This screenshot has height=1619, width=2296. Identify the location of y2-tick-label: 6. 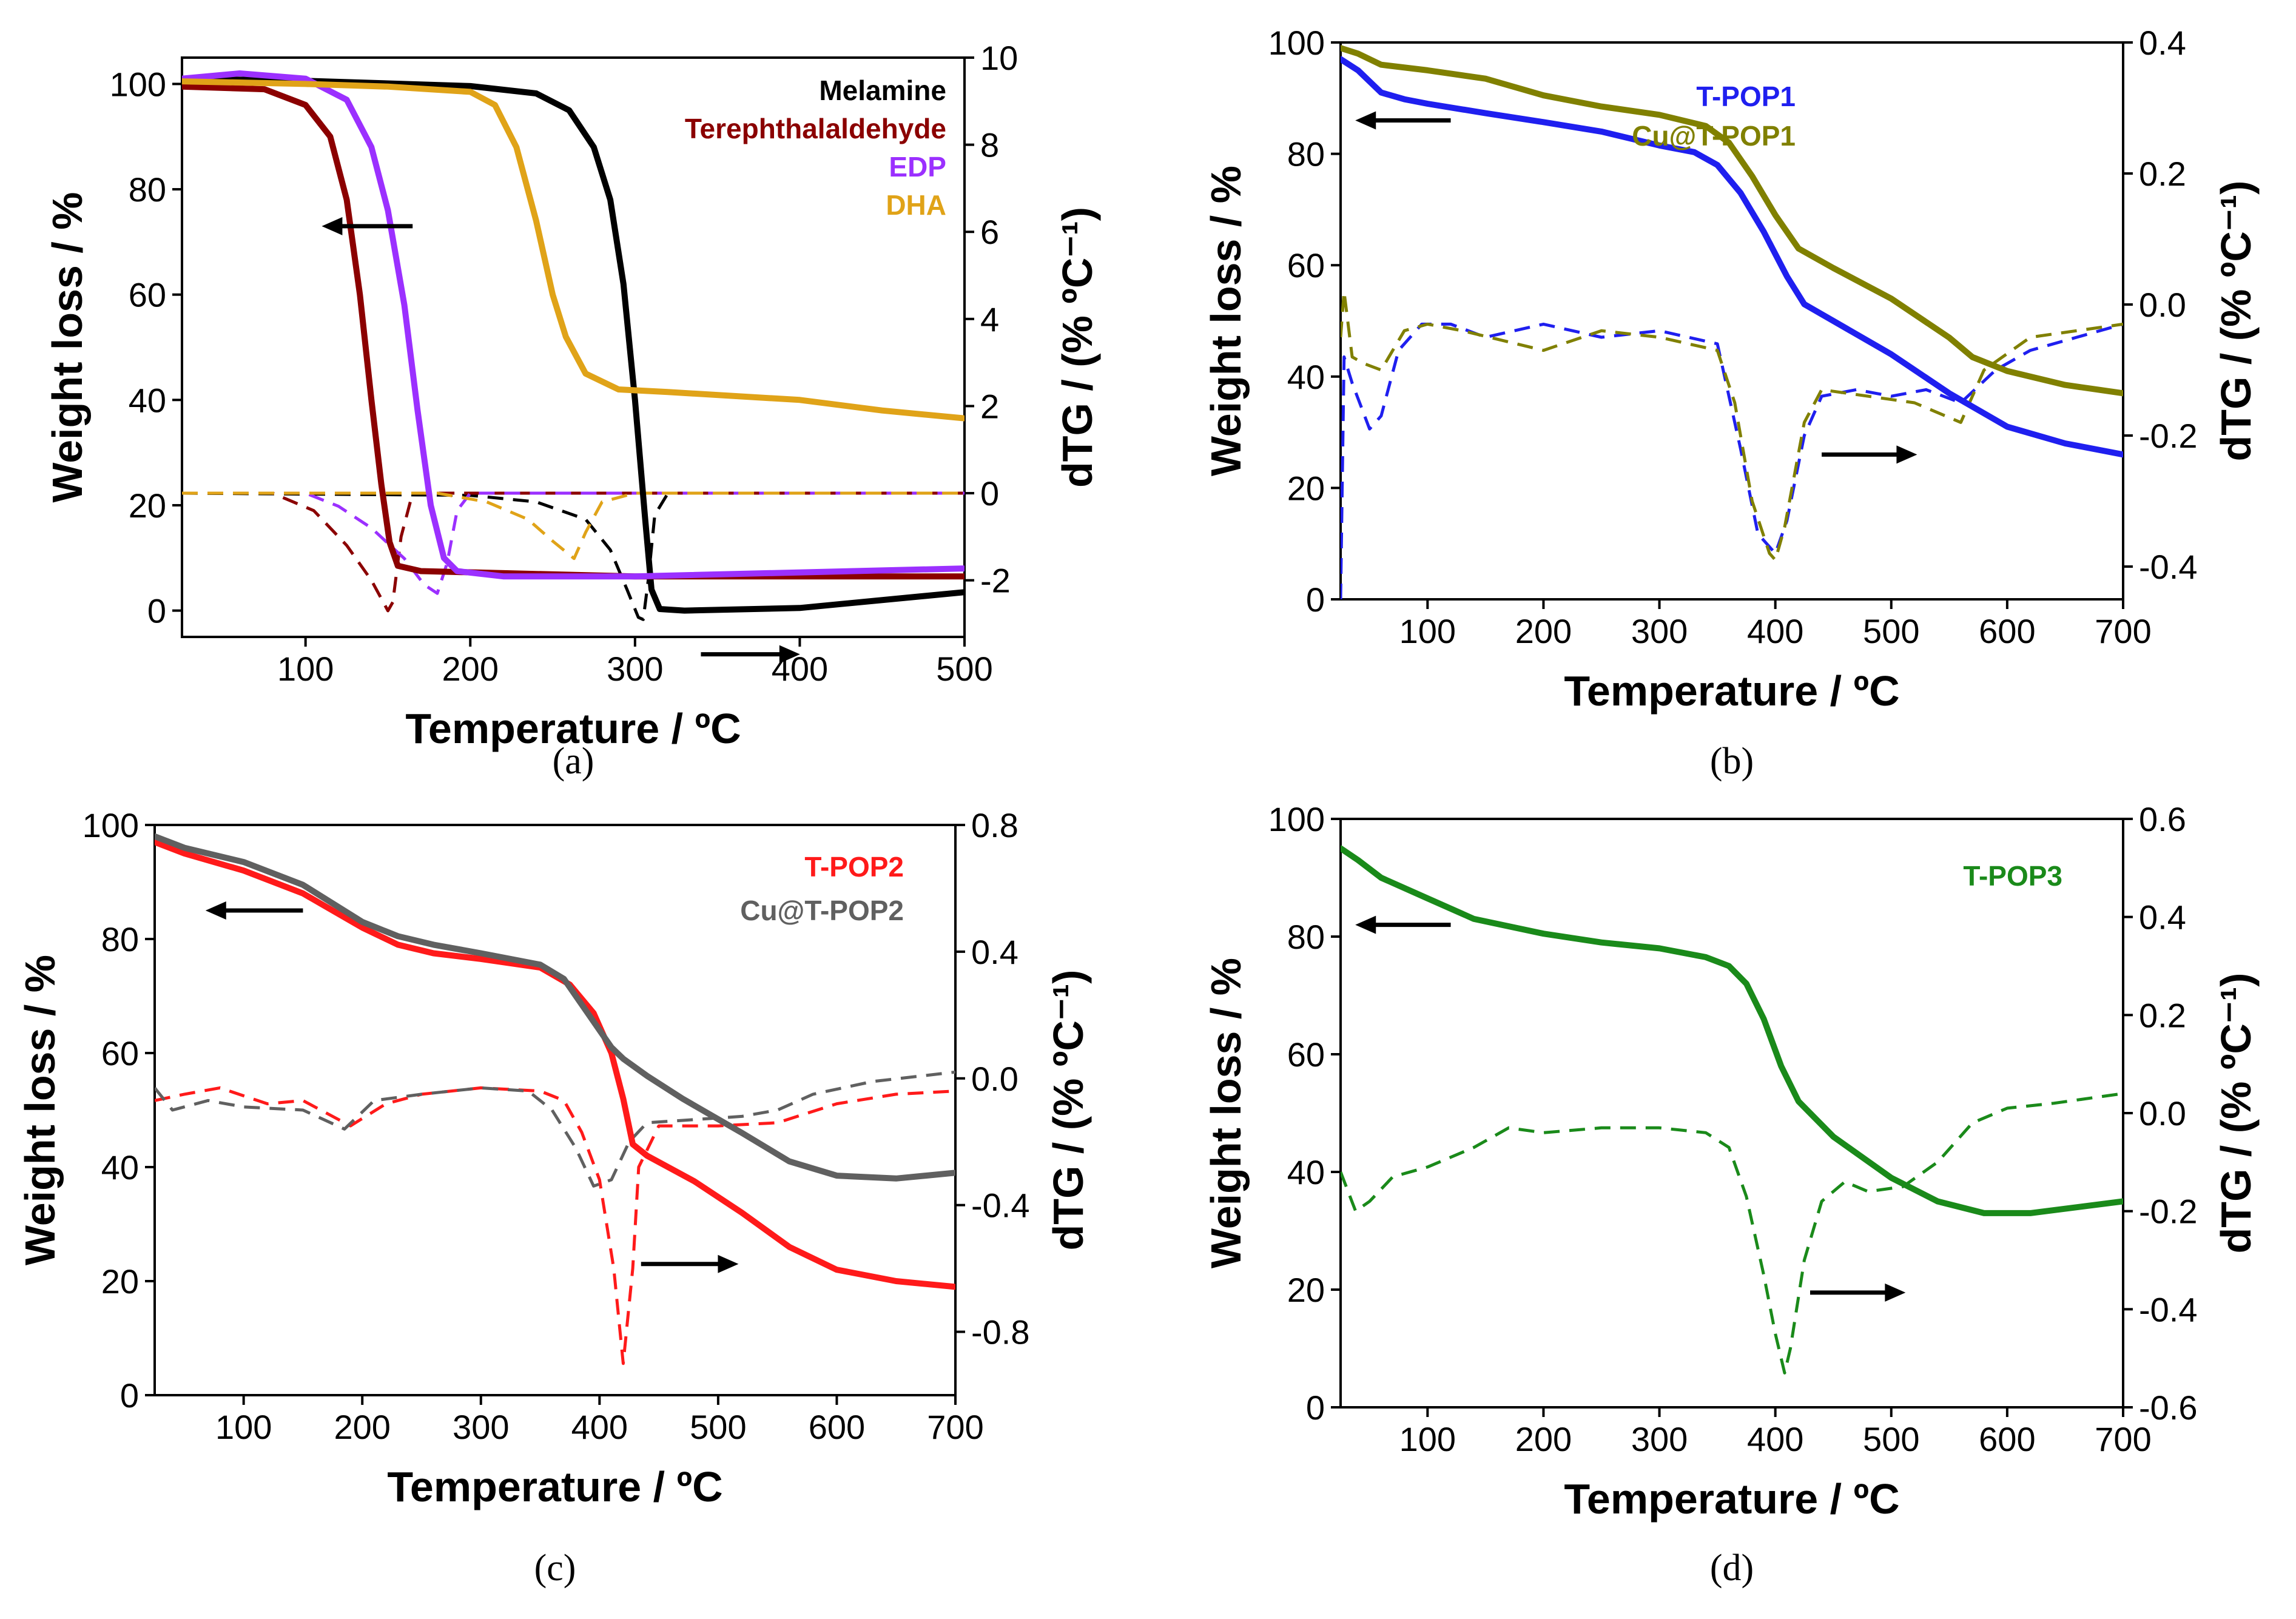
(989, 232).